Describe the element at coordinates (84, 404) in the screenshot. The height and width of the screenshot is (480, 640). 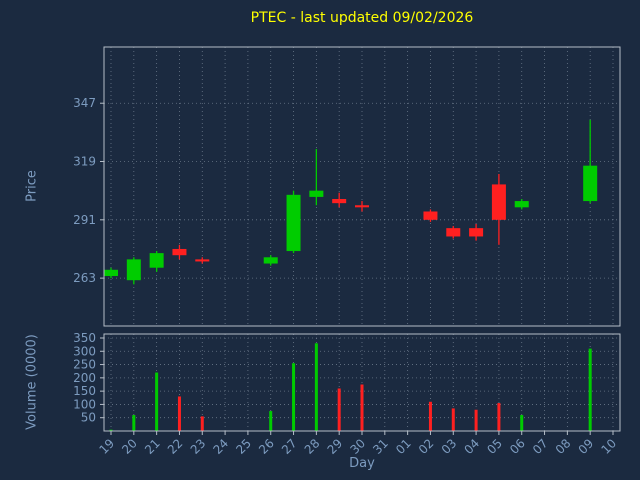
I see `volume-tick-label: 100` at that location.